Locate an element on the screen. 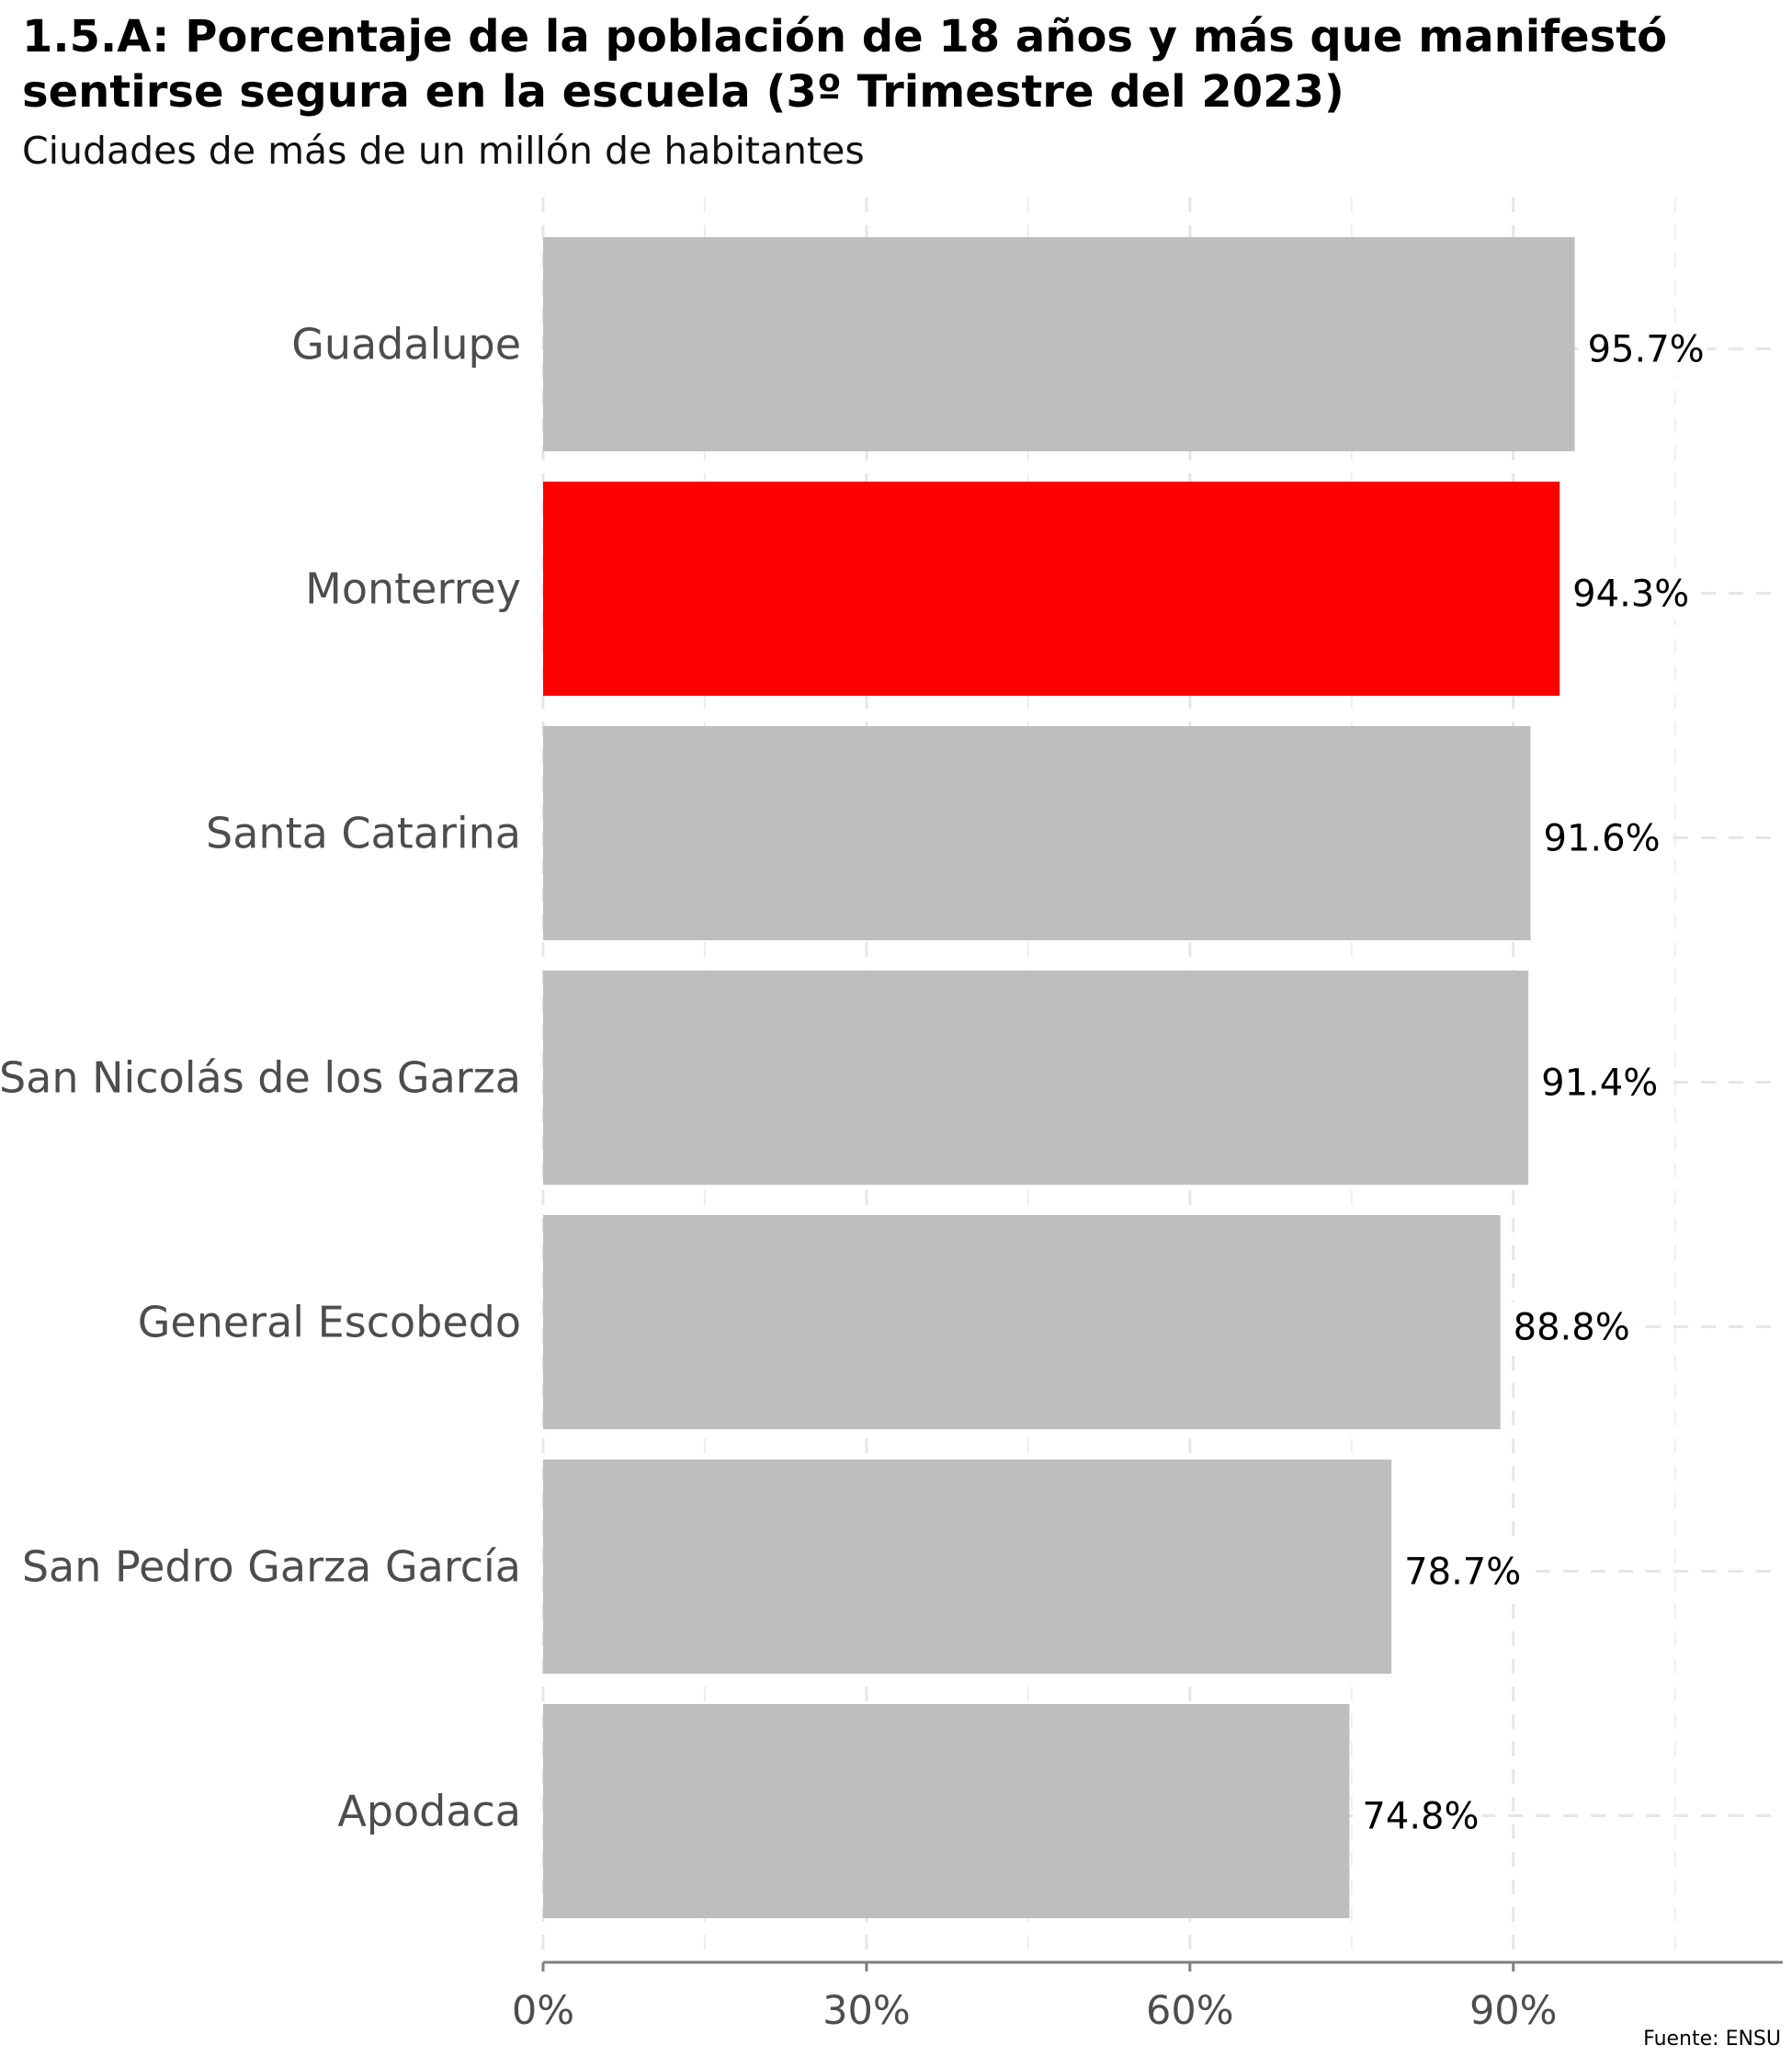  value-label: 94.3% is located at coordinates (1630, 595).